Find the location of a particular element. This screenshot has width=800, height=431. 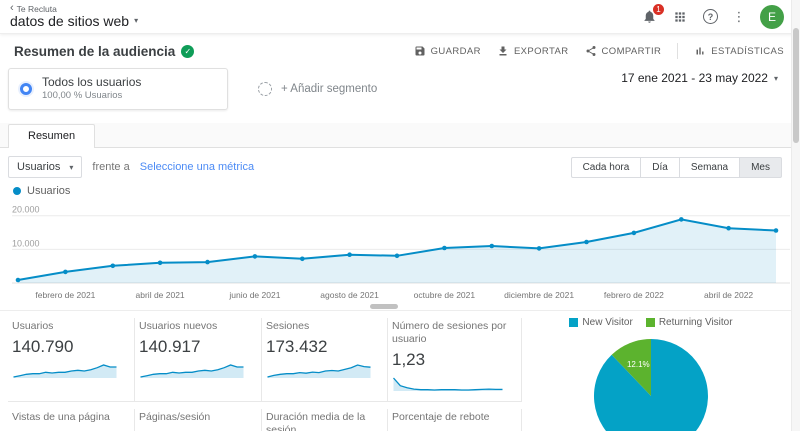

add-segment-button: + Añadir segmento is located at coordinates (317, 89).